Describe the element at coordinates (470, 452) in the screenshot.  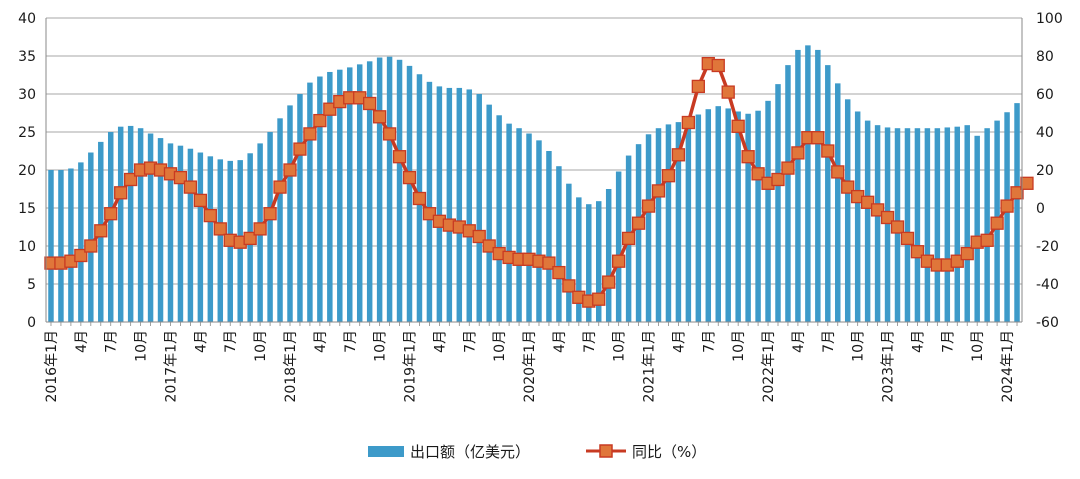
I see `legend-bar-label: 出口额（亿美元）` at that location.